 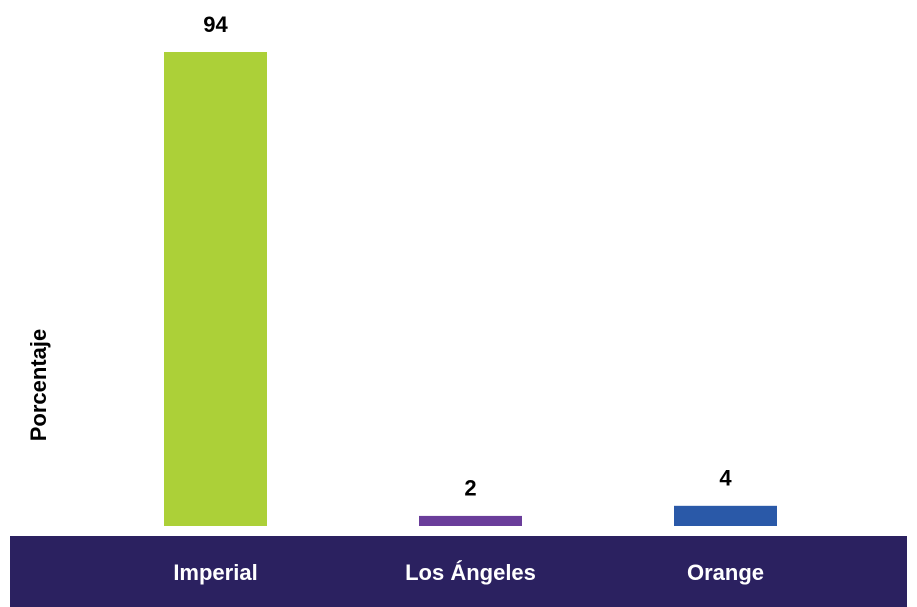 I want to click on x-tick-label: Orange, so click(x=725, y=572).